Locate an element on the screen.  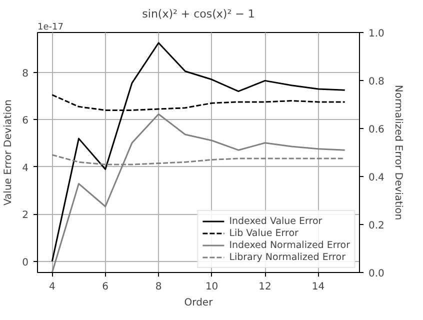
x-tick-label: 8 is located at coordinates (158, 287).